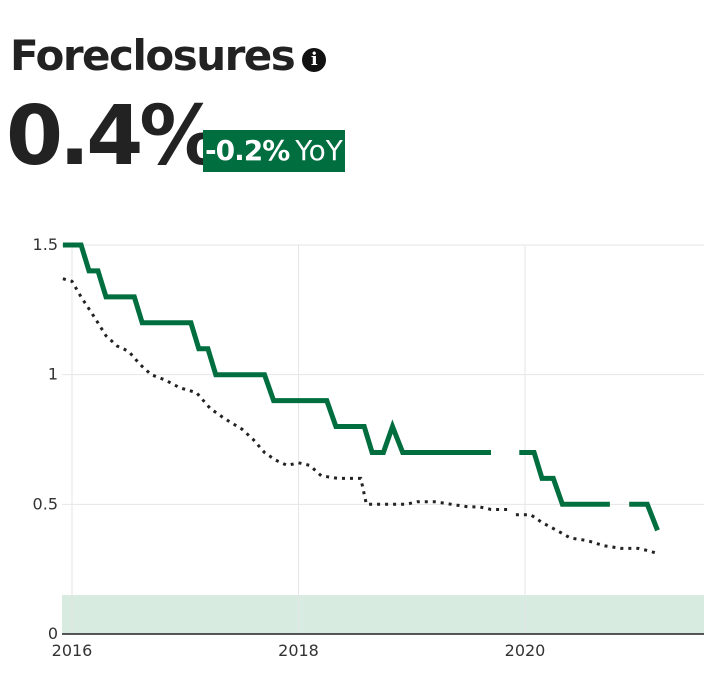 This screenshot has width=704, height=692. Describe the element at coordinates (53, 374) in the screenshot. I see `y-tick-label: 1` at that location.